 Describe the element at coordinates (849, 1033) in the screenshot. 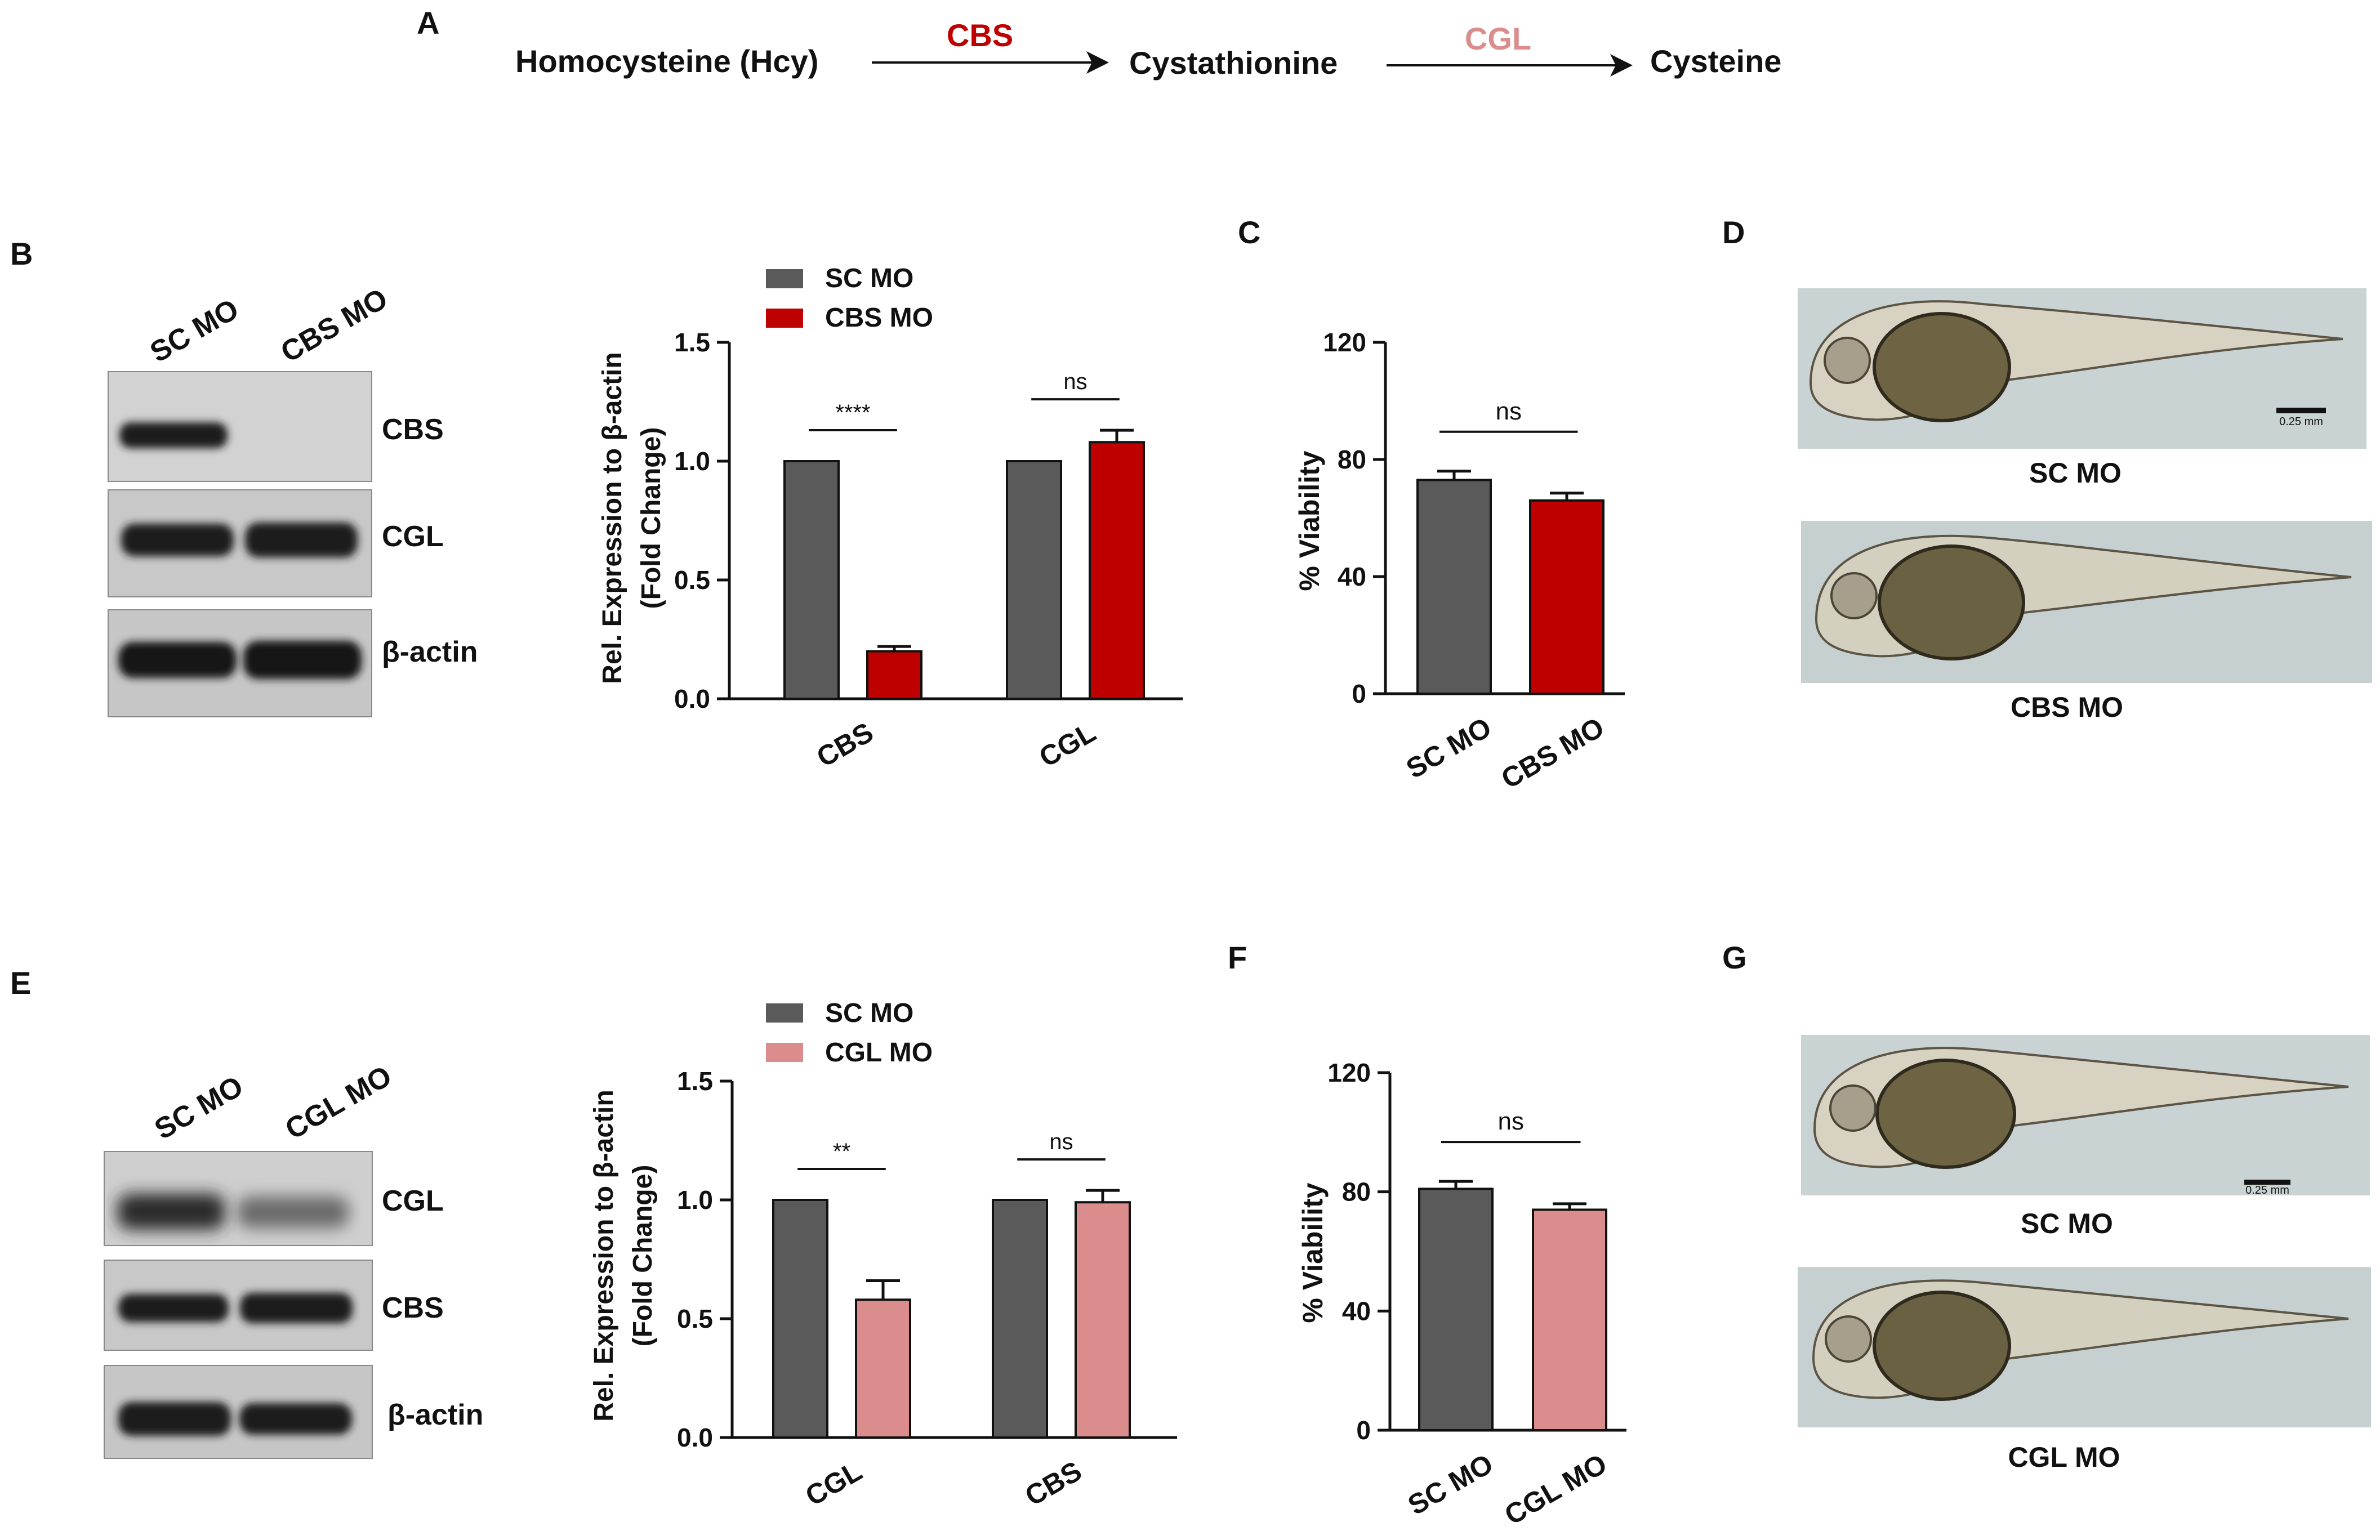

I see `legend-e: SC MO CGL MO` at that location.